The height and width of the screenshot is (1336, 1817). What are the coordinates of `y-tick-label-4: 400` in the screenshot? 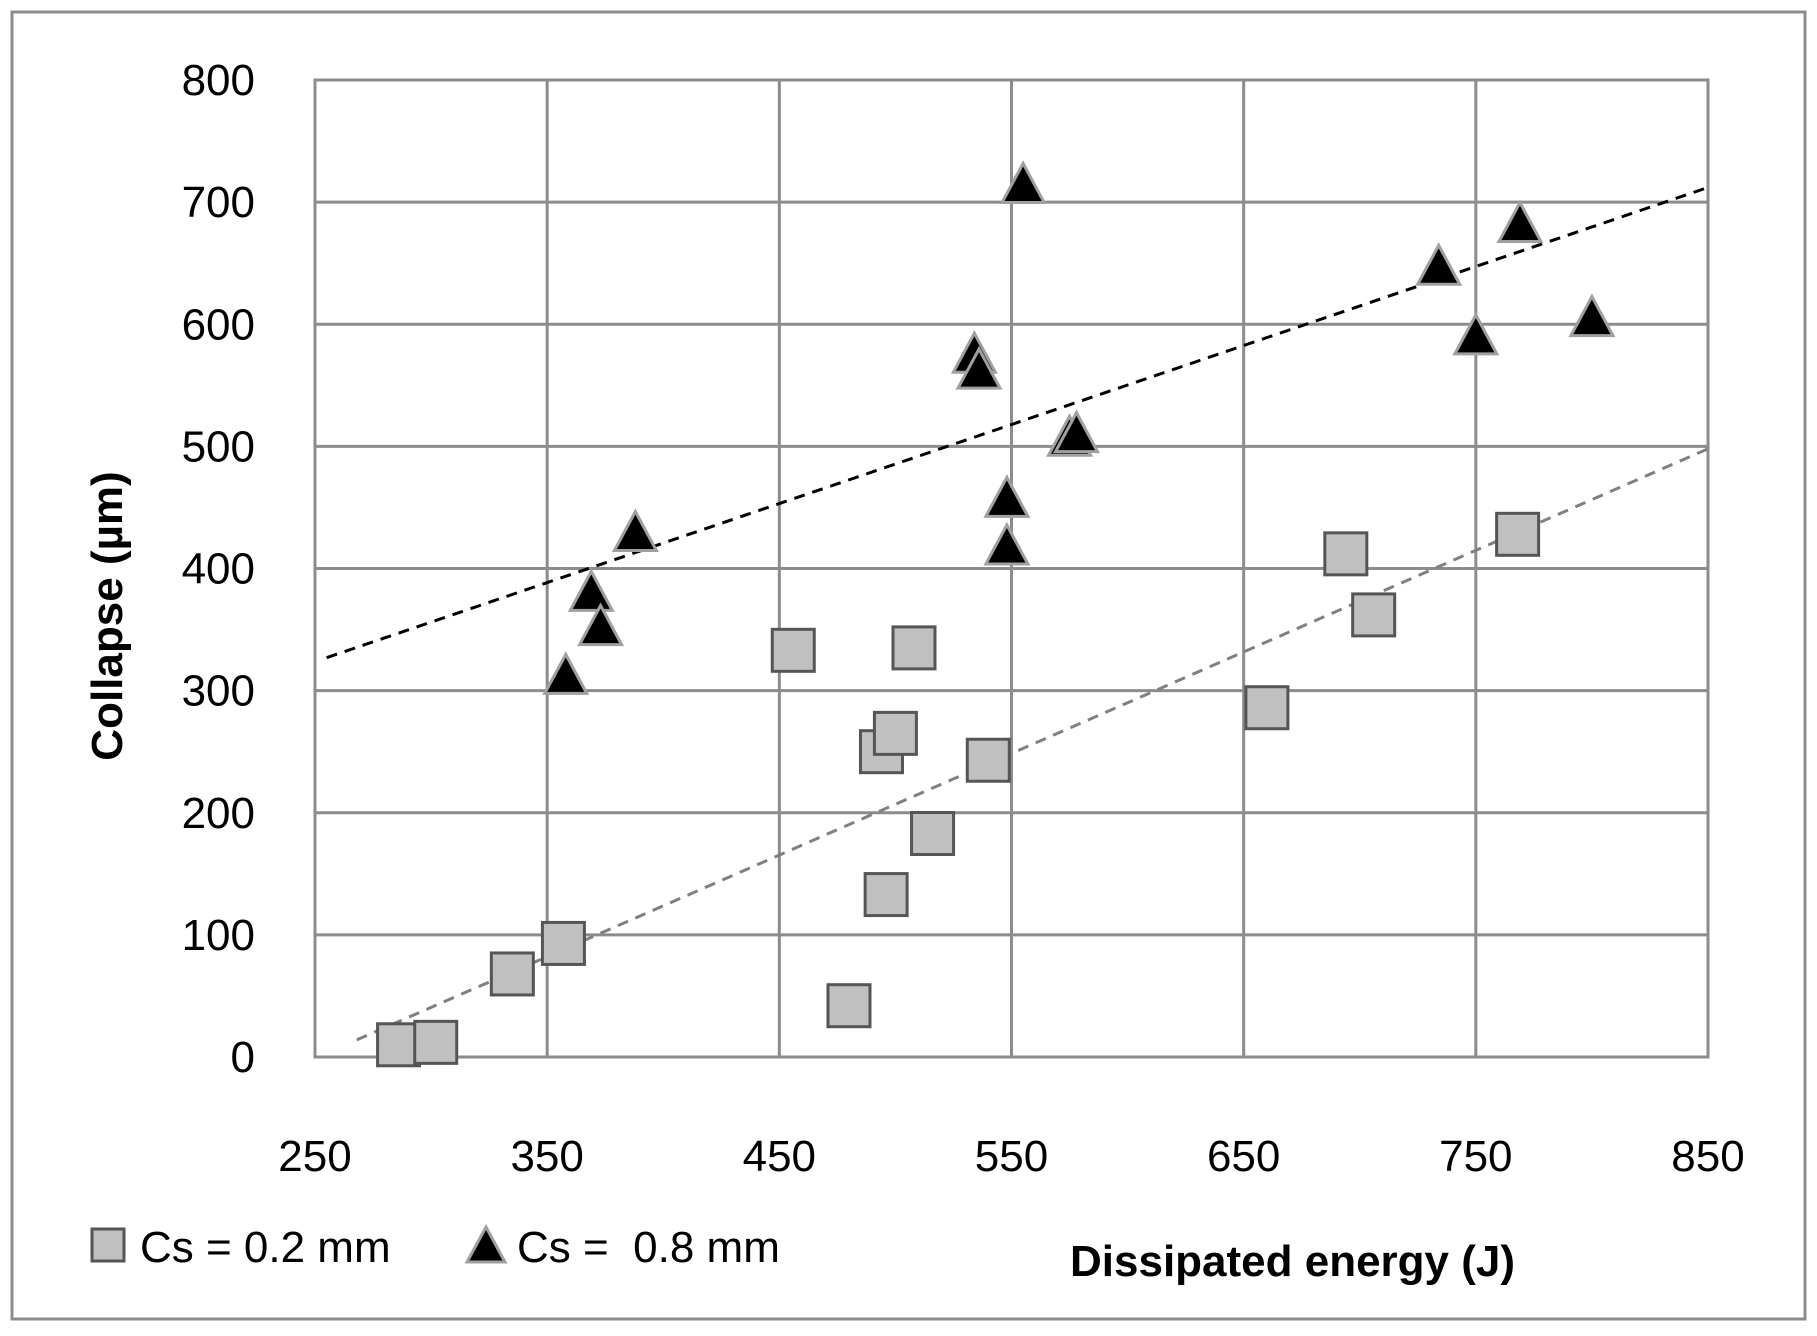 It's located at (218, 569).